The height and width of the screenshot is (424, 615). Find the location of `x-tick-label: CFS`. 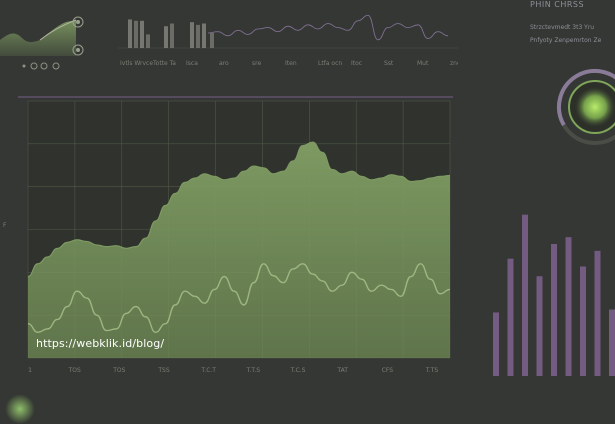

x-tick-label: CFS is located at coordinates (388, 370).